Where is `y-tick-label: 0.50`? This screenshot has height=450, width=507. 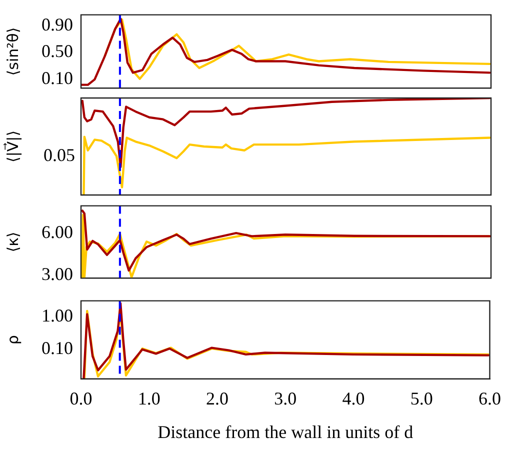
y-tick-label: 0.50 is located at coordinates (57, 51).